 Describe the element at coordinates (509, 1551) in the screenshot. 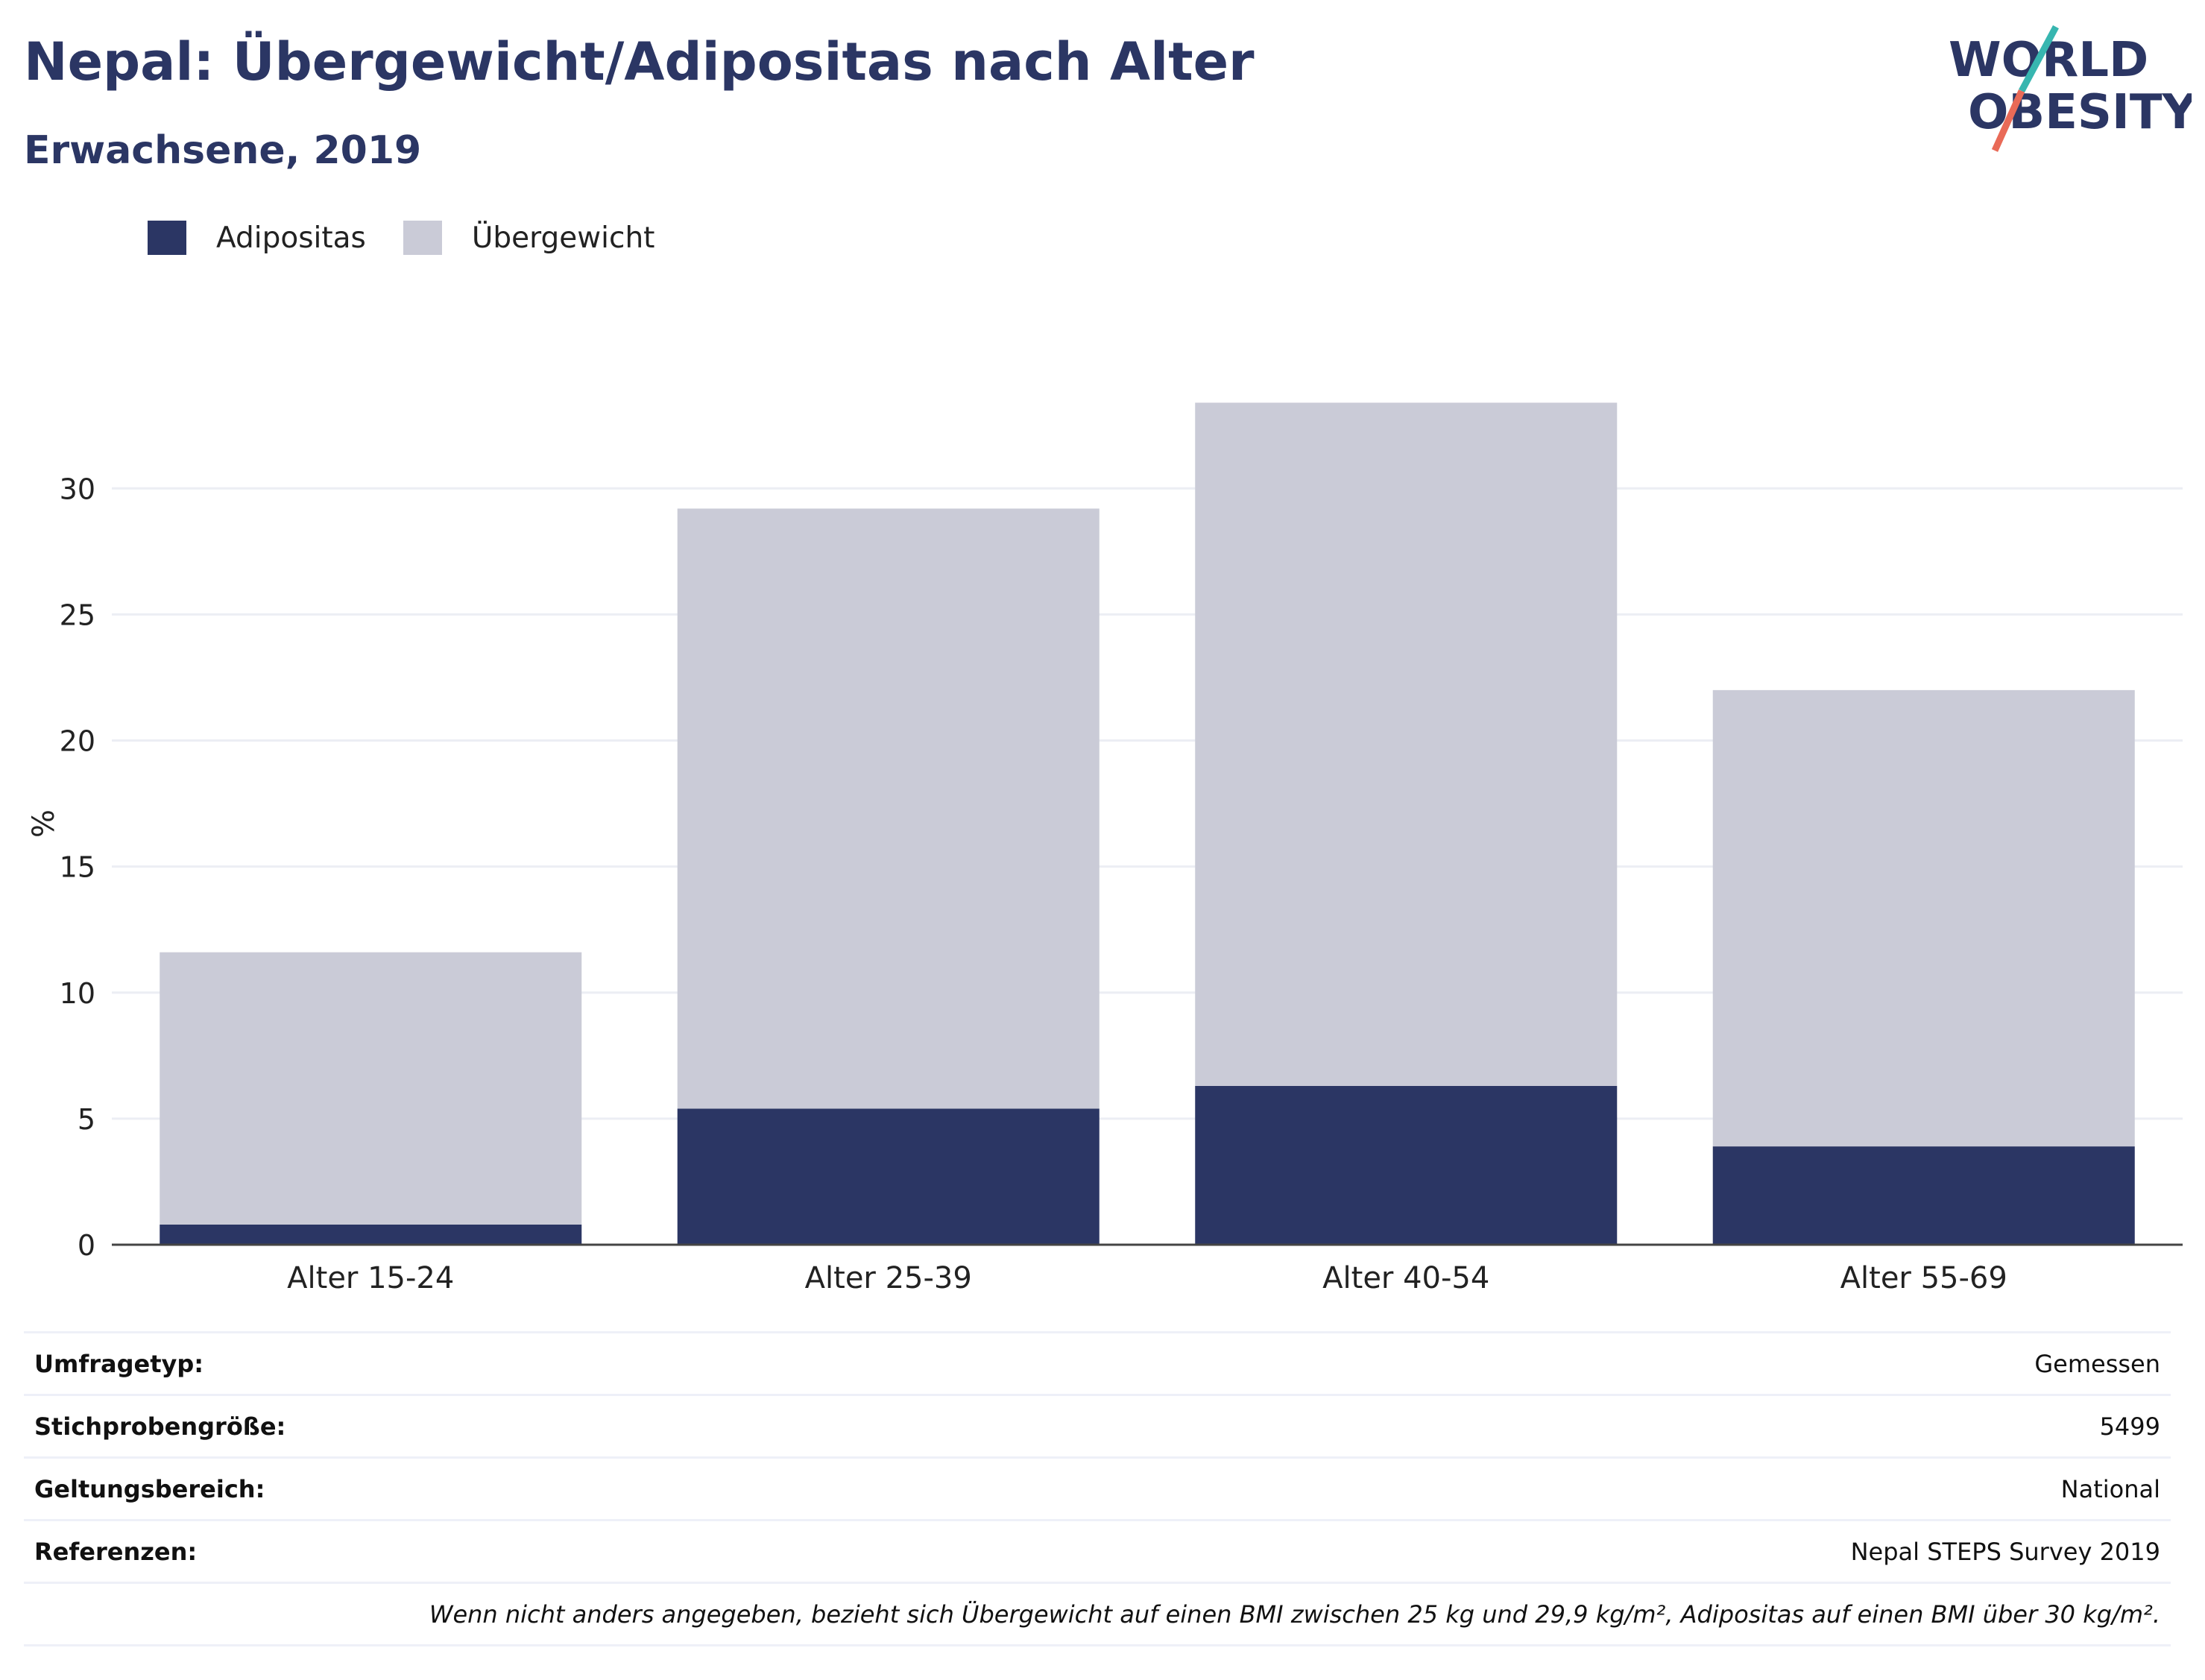

I see `info-key: Referenzen:` at that location.